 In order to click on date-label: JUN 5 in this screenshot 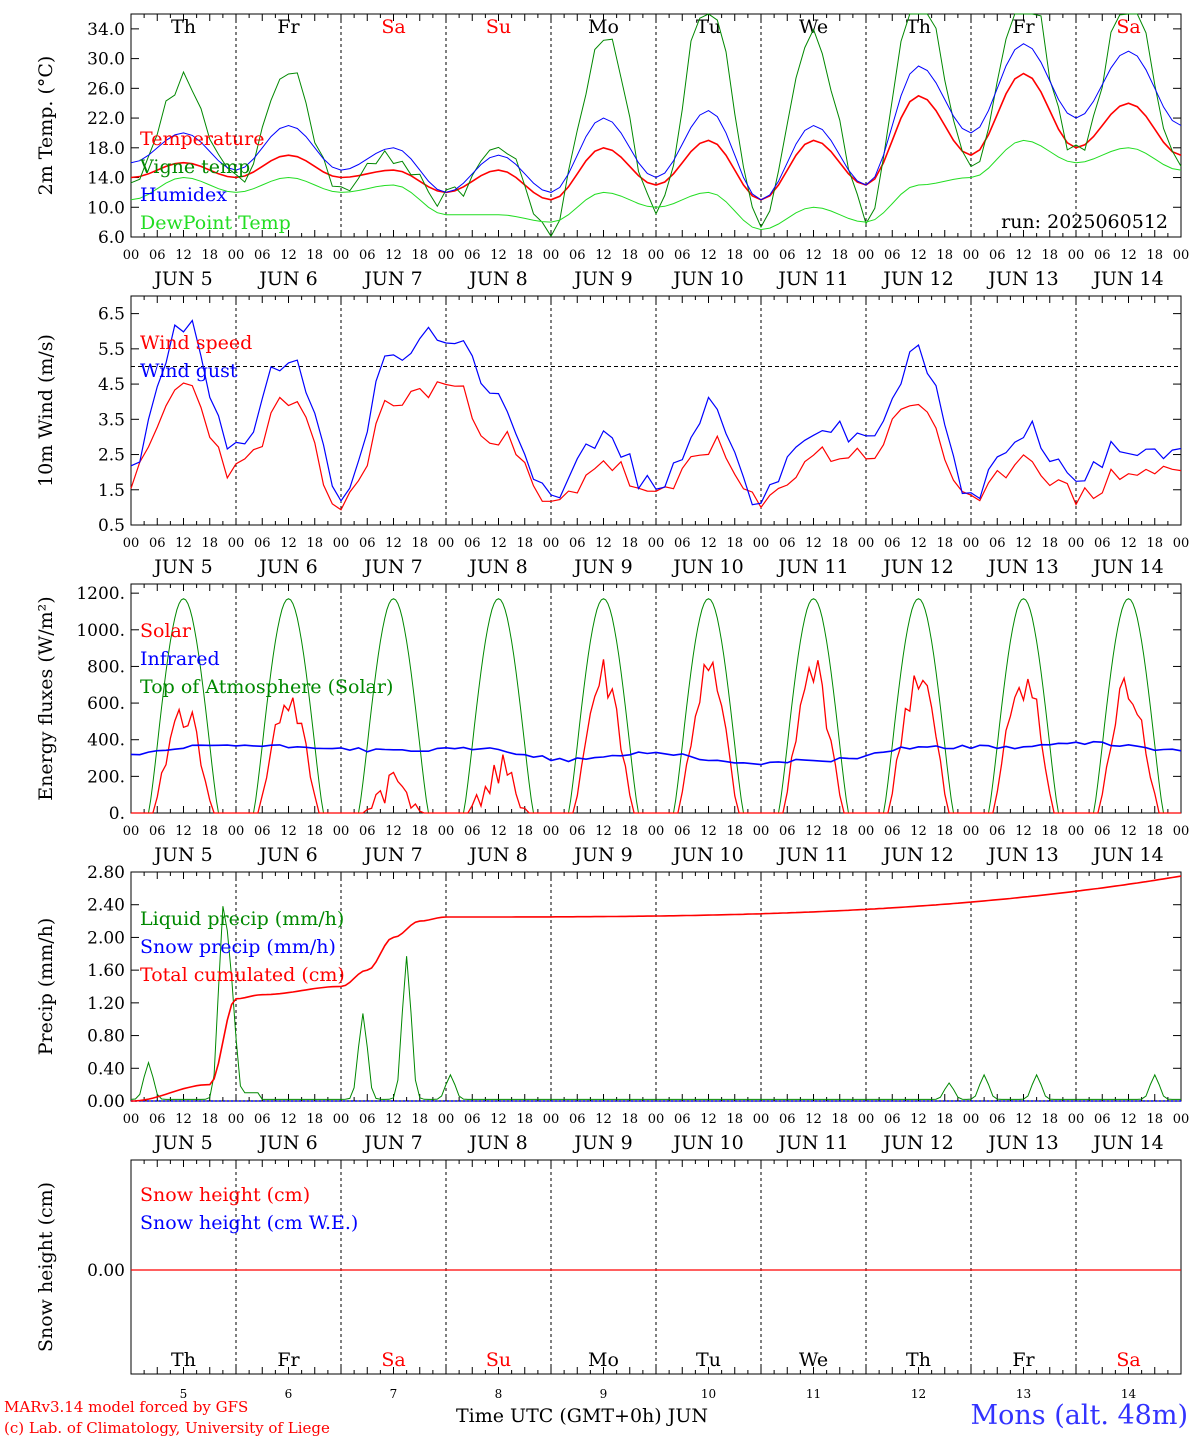, I will do `click(182, 567)`.